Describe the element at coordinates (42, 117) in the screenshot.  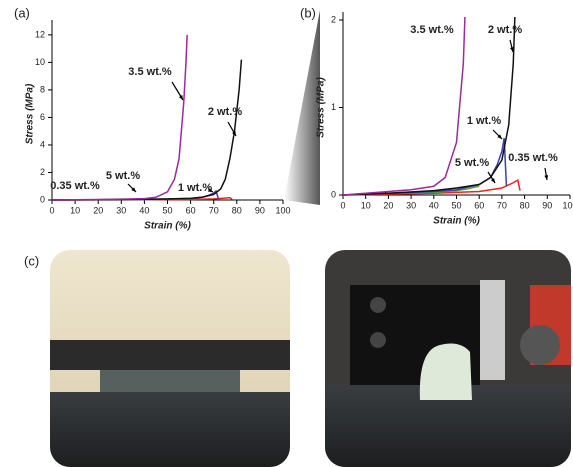
I see `y-tick-label: 6` at that location.